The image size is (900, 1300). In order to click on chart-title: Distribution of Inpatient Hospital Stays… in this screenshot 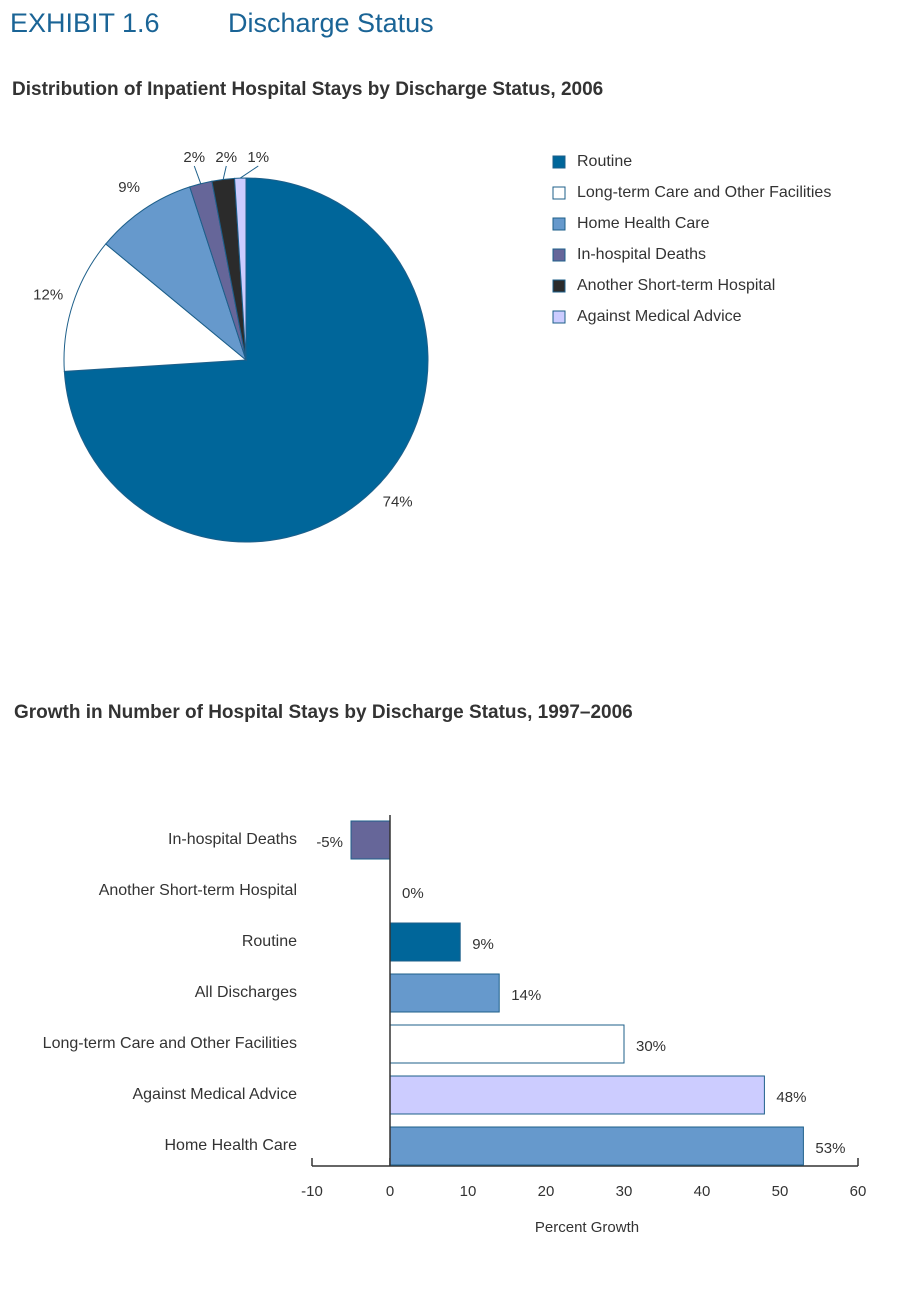, I will do `click(307, 89)`.